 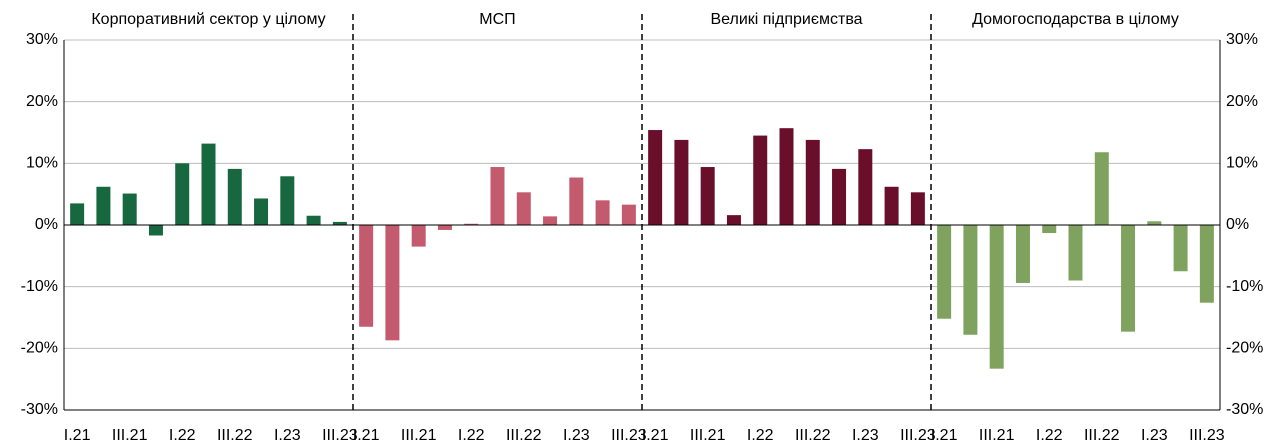 I want to click on y-tick-label: -20%, so click(x=39, y=348).